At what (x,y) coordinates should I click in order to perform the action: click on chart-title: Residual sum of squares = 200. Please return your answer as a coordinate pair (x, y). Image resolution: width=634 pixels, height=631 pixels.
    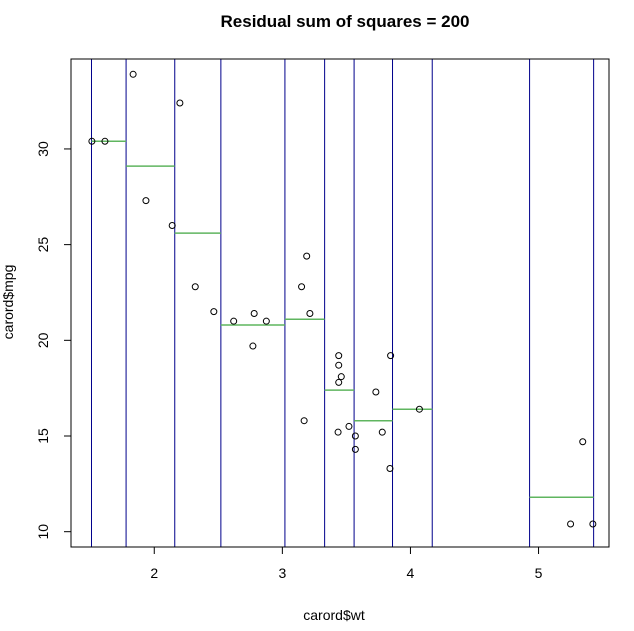
    Looking at the image, I should click on (345, 21).